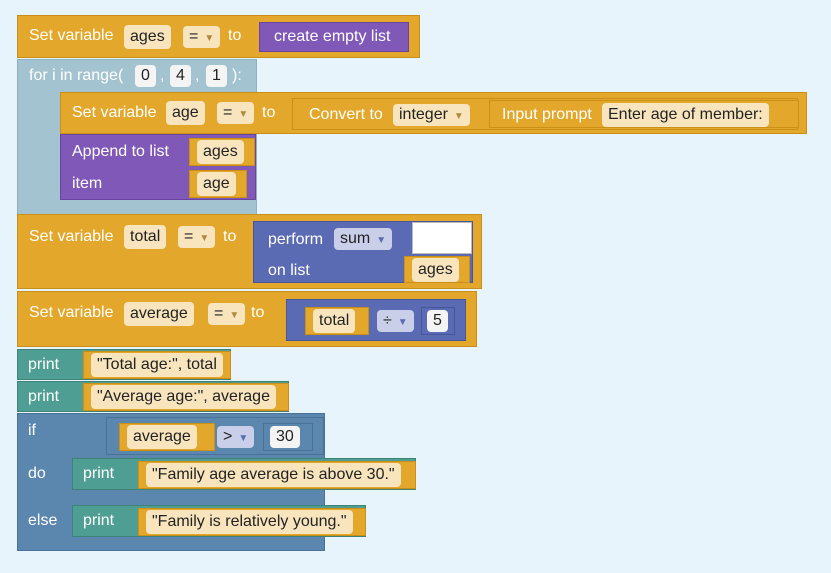  Describe the element at coordinates (158, 167) in the screenshot. I see `append-to-list-block: Append to list ages item age` at that location.